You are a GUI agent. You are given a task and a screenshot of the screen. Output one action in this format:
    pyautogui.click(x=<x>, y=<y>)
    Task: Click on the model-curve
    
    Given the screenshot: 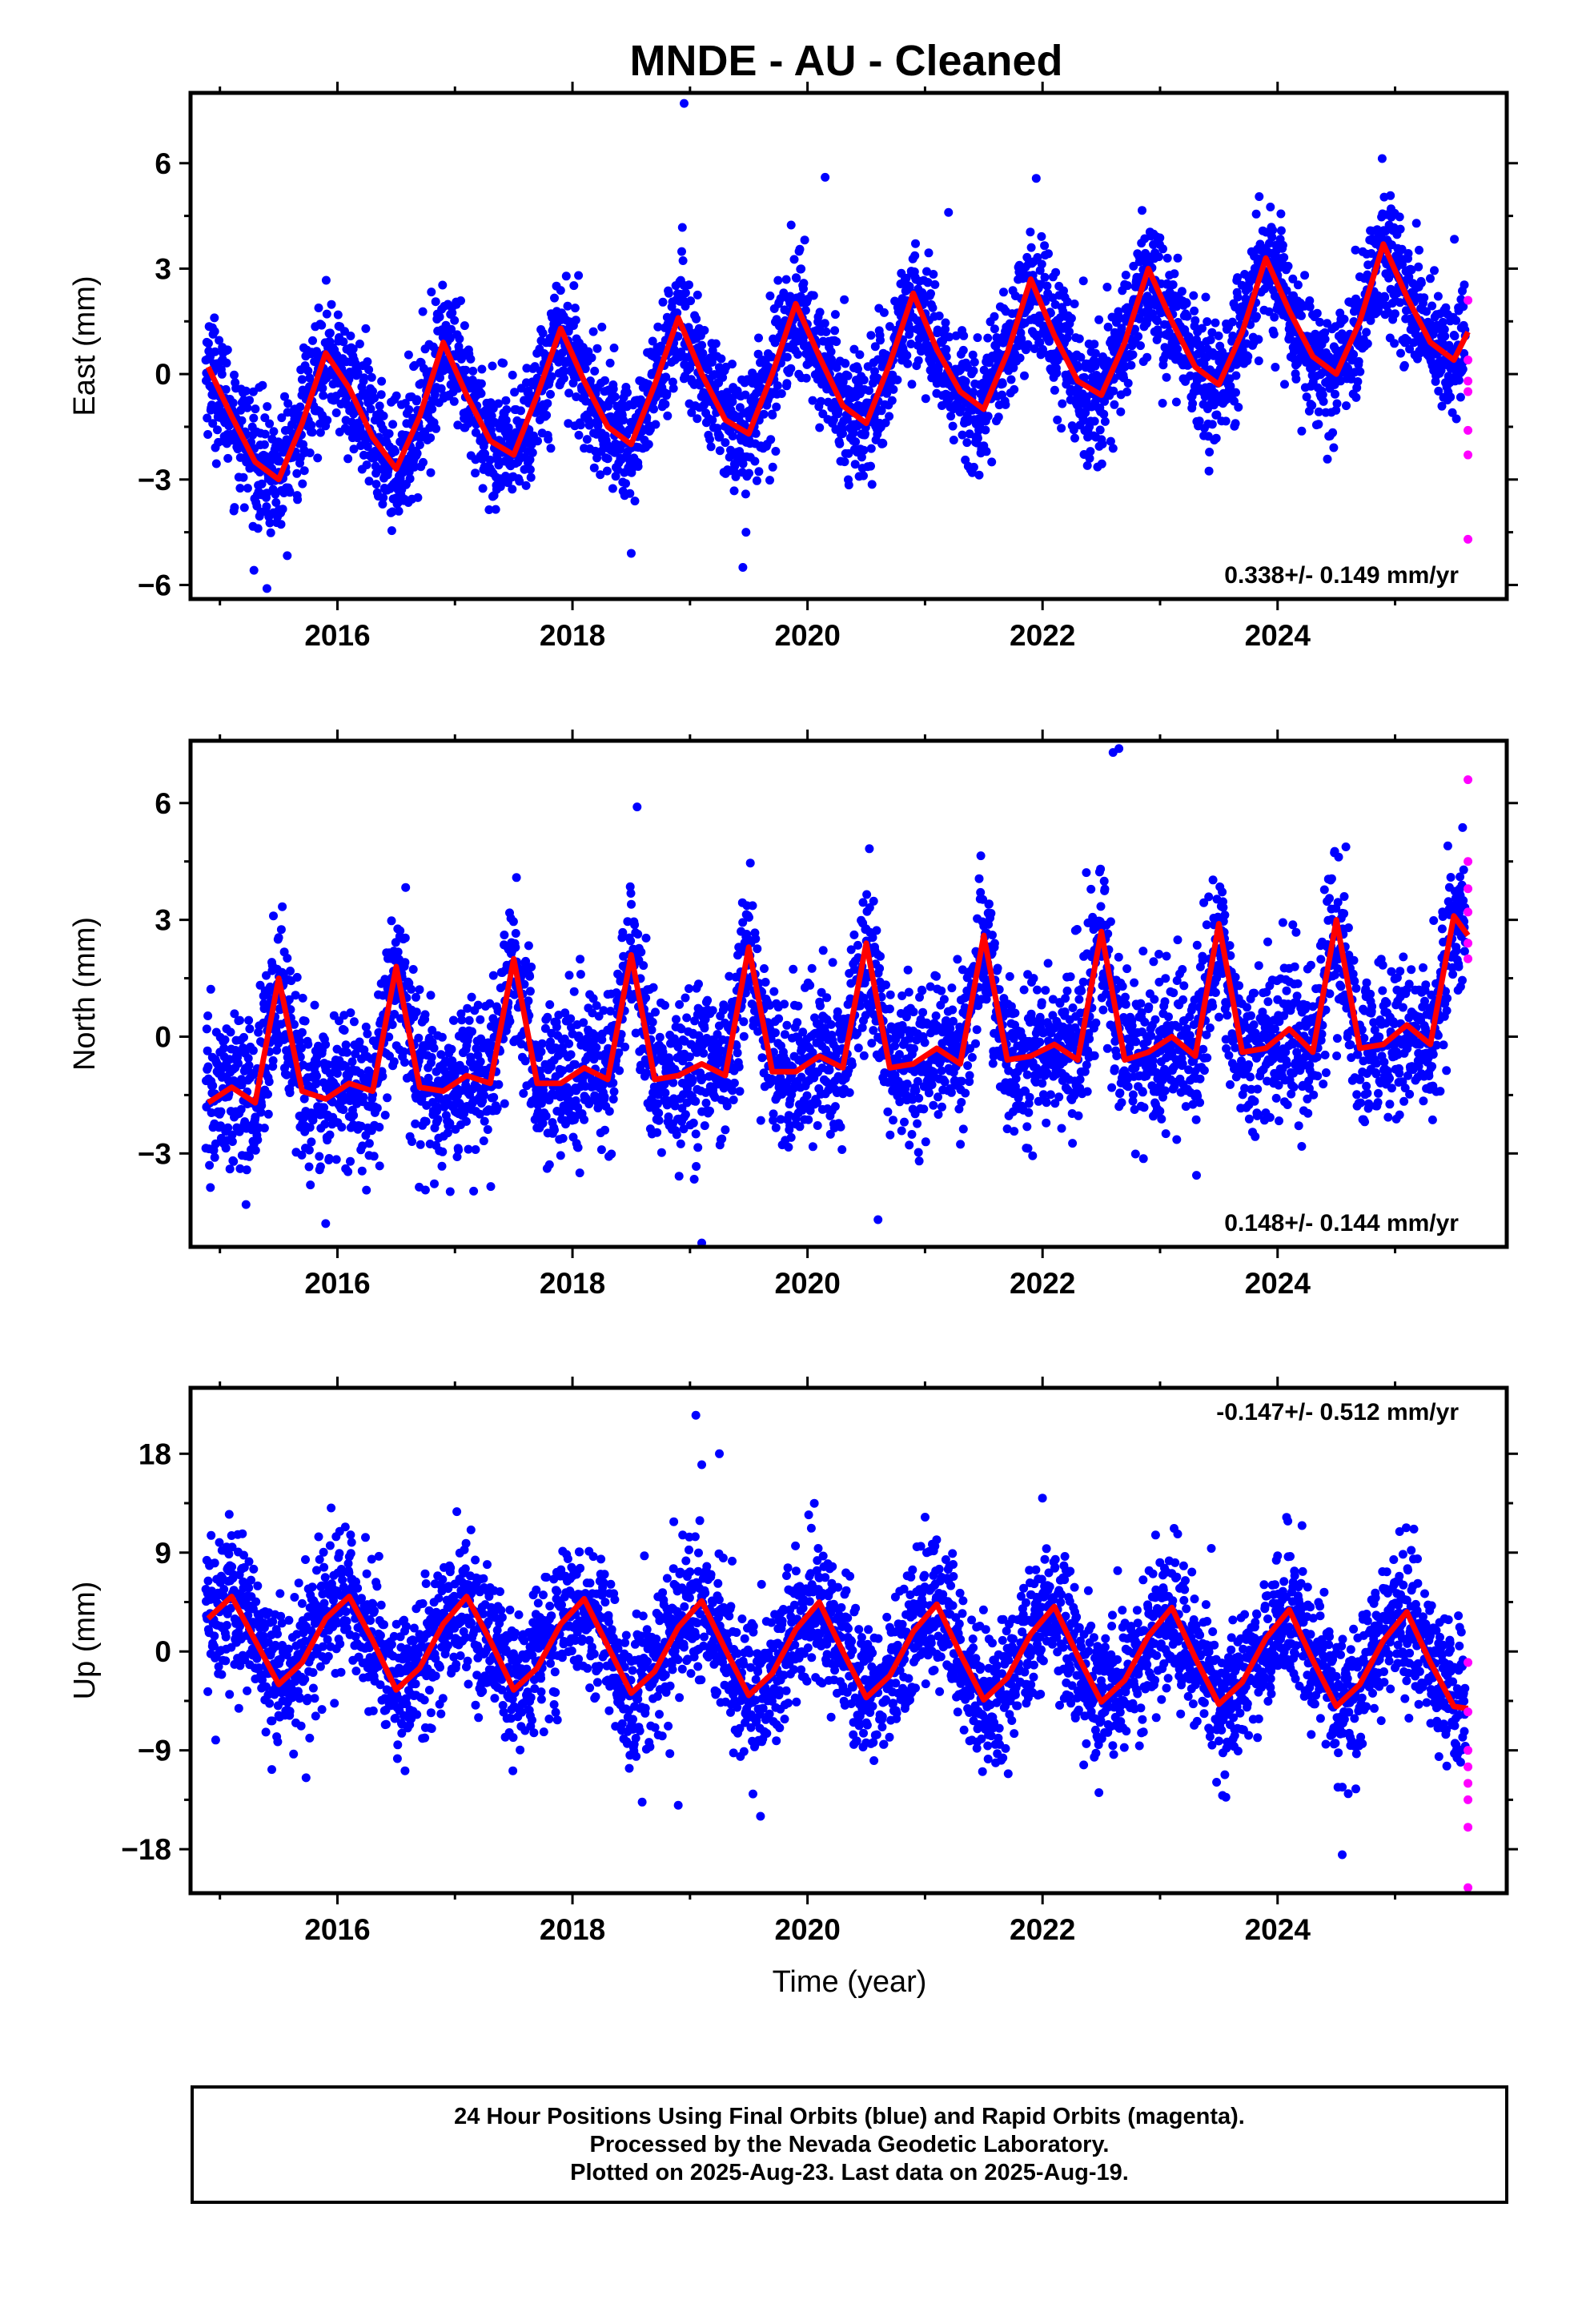 What is the action you would take?
    pyautogui.click(x=838, y=362)
    